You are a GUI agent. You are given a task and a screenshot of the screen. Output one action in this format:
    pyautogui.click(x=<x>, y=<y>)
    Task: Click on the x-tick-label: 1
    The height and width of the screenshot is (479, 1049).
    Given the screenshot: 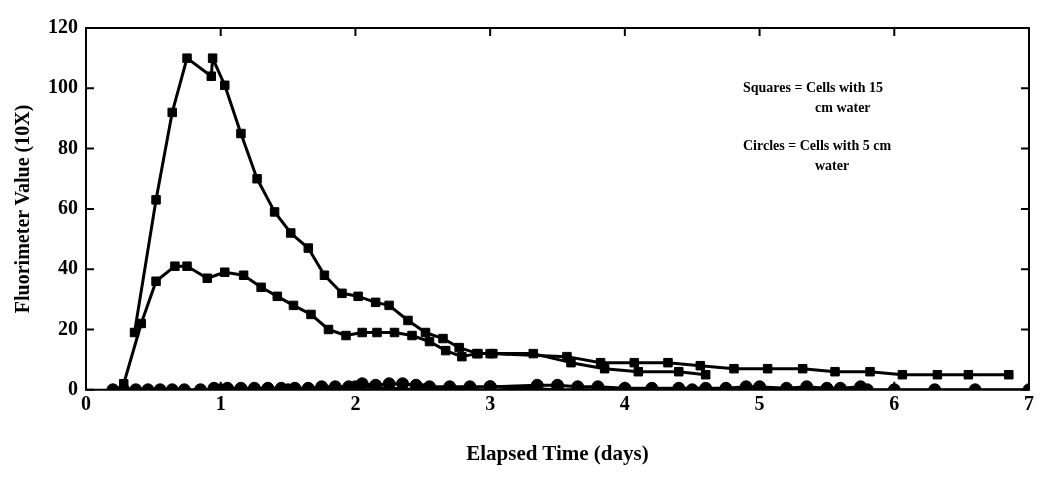 What is the action you would take?
    pyautogui.click(x=220, y=402)
    